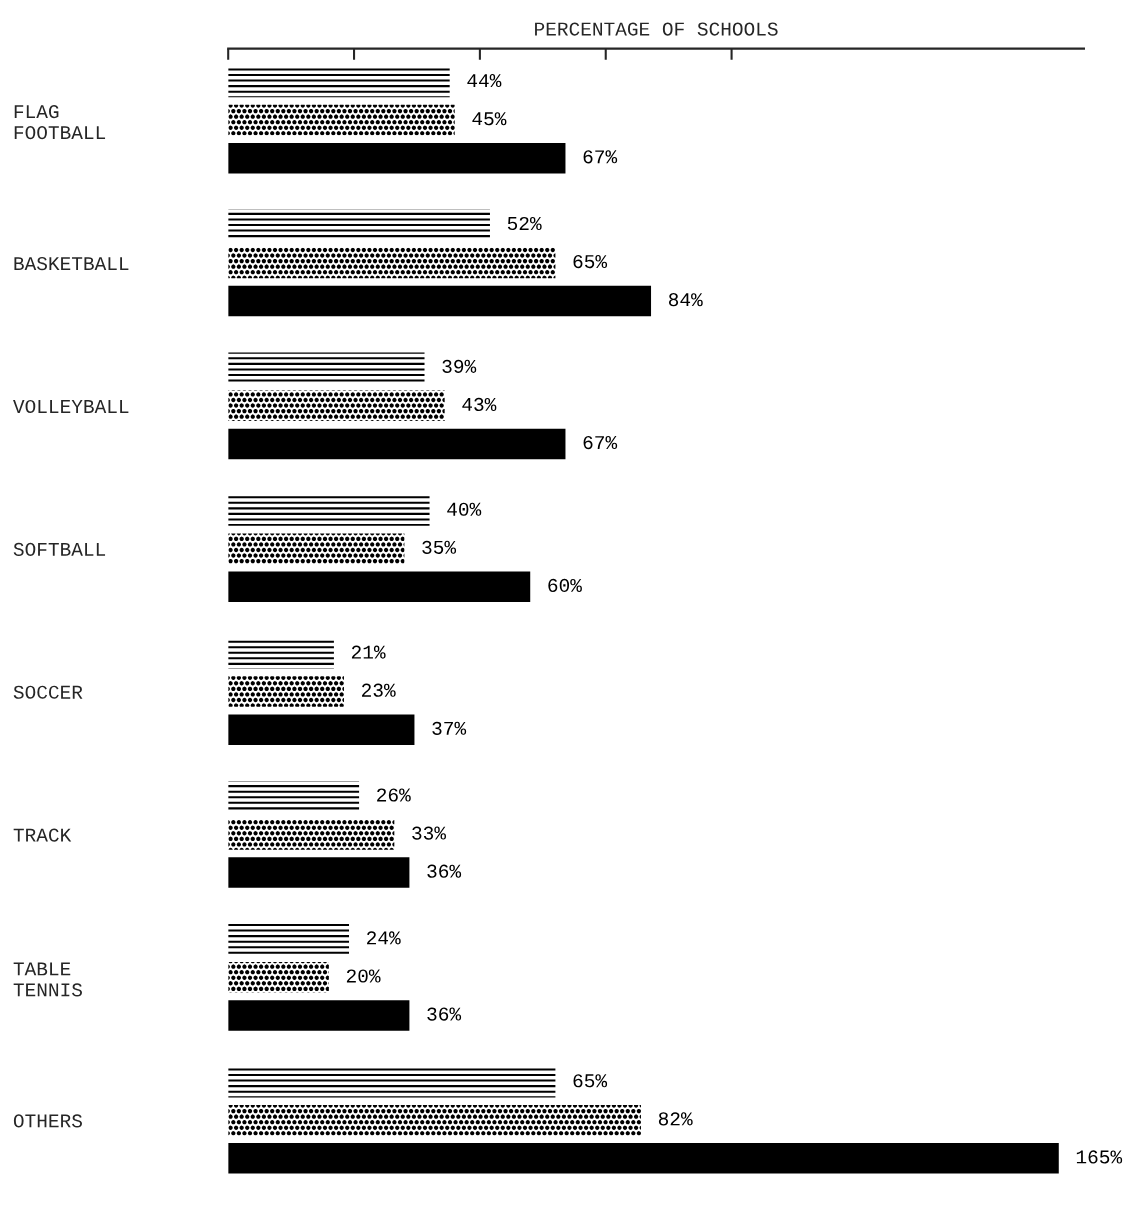  I want to click on data-label: 33%, so click(429, 833).